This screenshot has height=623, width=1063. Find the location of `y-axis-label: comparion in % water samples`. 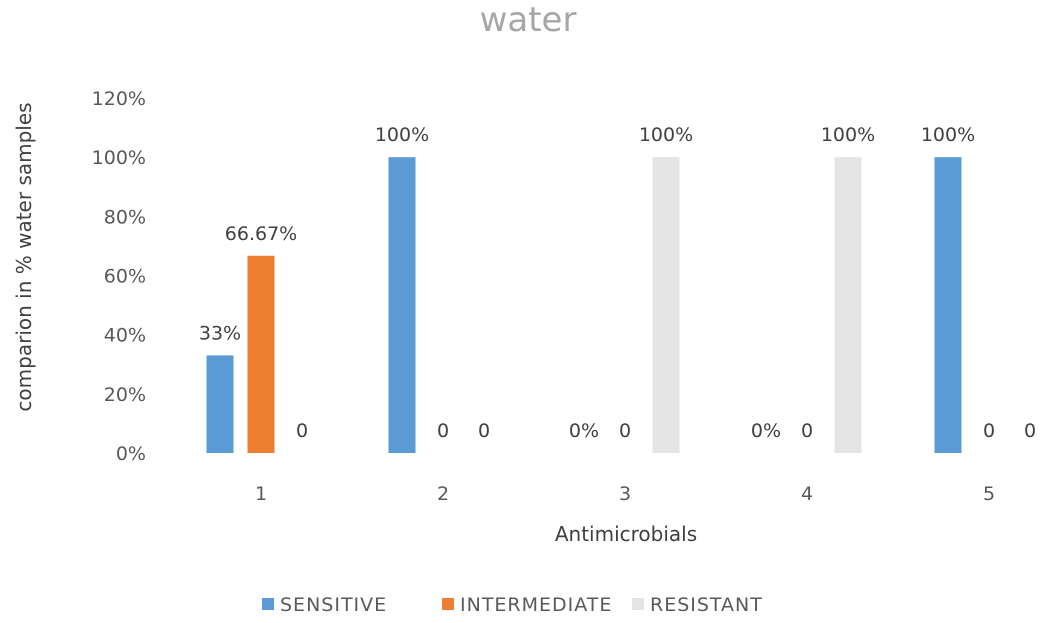

y-axis-label: comparion in % water samples is located at coordinates (24, 256).